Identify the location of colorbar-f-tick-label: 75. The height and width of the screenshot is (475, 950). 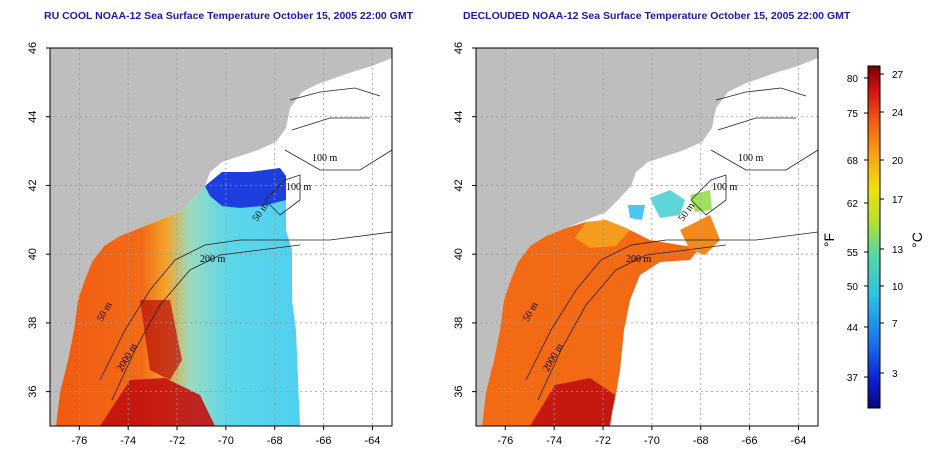
(853, 114).